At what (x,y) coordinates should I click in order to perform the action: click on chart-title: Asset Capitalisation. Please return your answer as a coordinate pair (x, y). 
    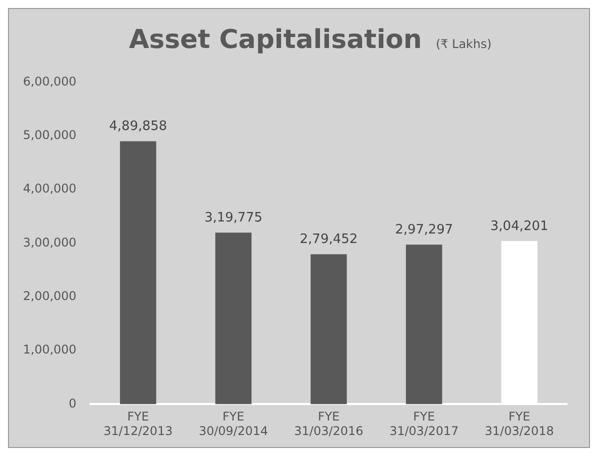
    Looking at the image, I should click on (275, 40).